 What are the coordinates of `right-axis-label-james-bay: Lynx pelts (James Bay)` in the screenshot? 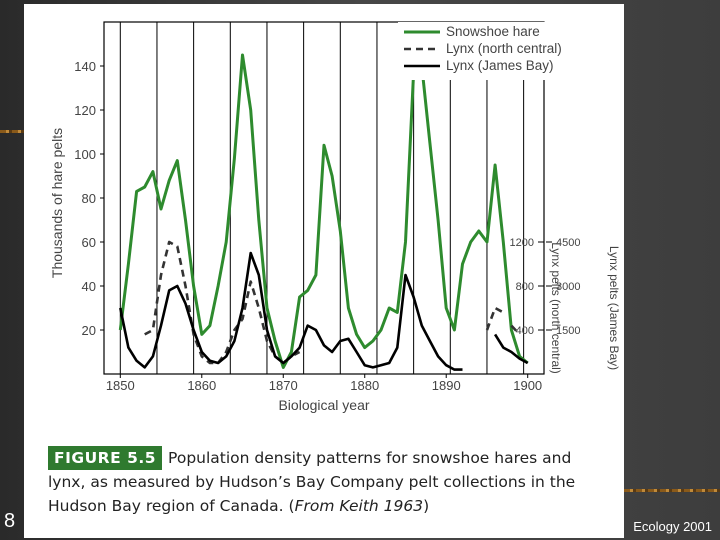 It's located at (614, 308).